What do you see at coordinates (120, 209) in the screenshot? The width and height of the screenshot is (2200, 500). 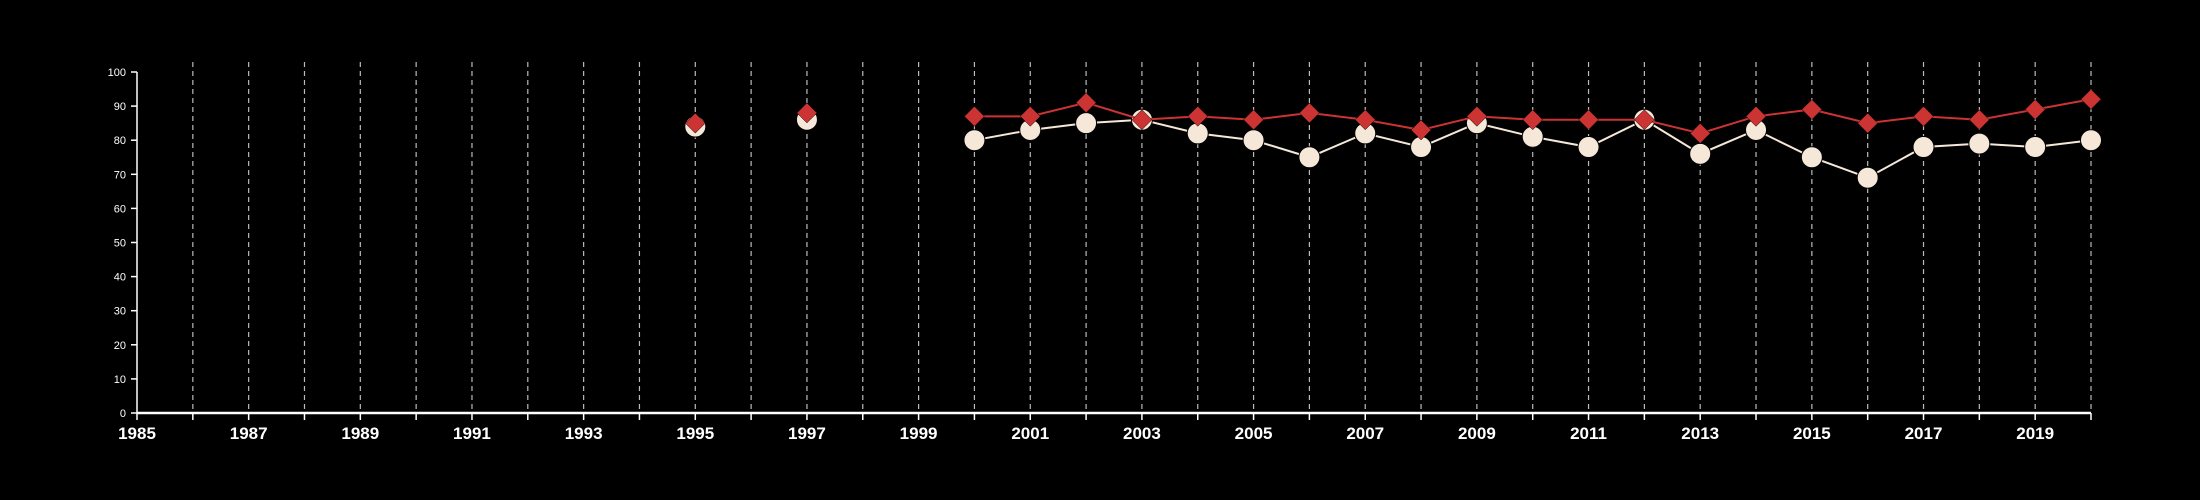 I see `y-tick-label: 60` at bounding box center [120, 209].